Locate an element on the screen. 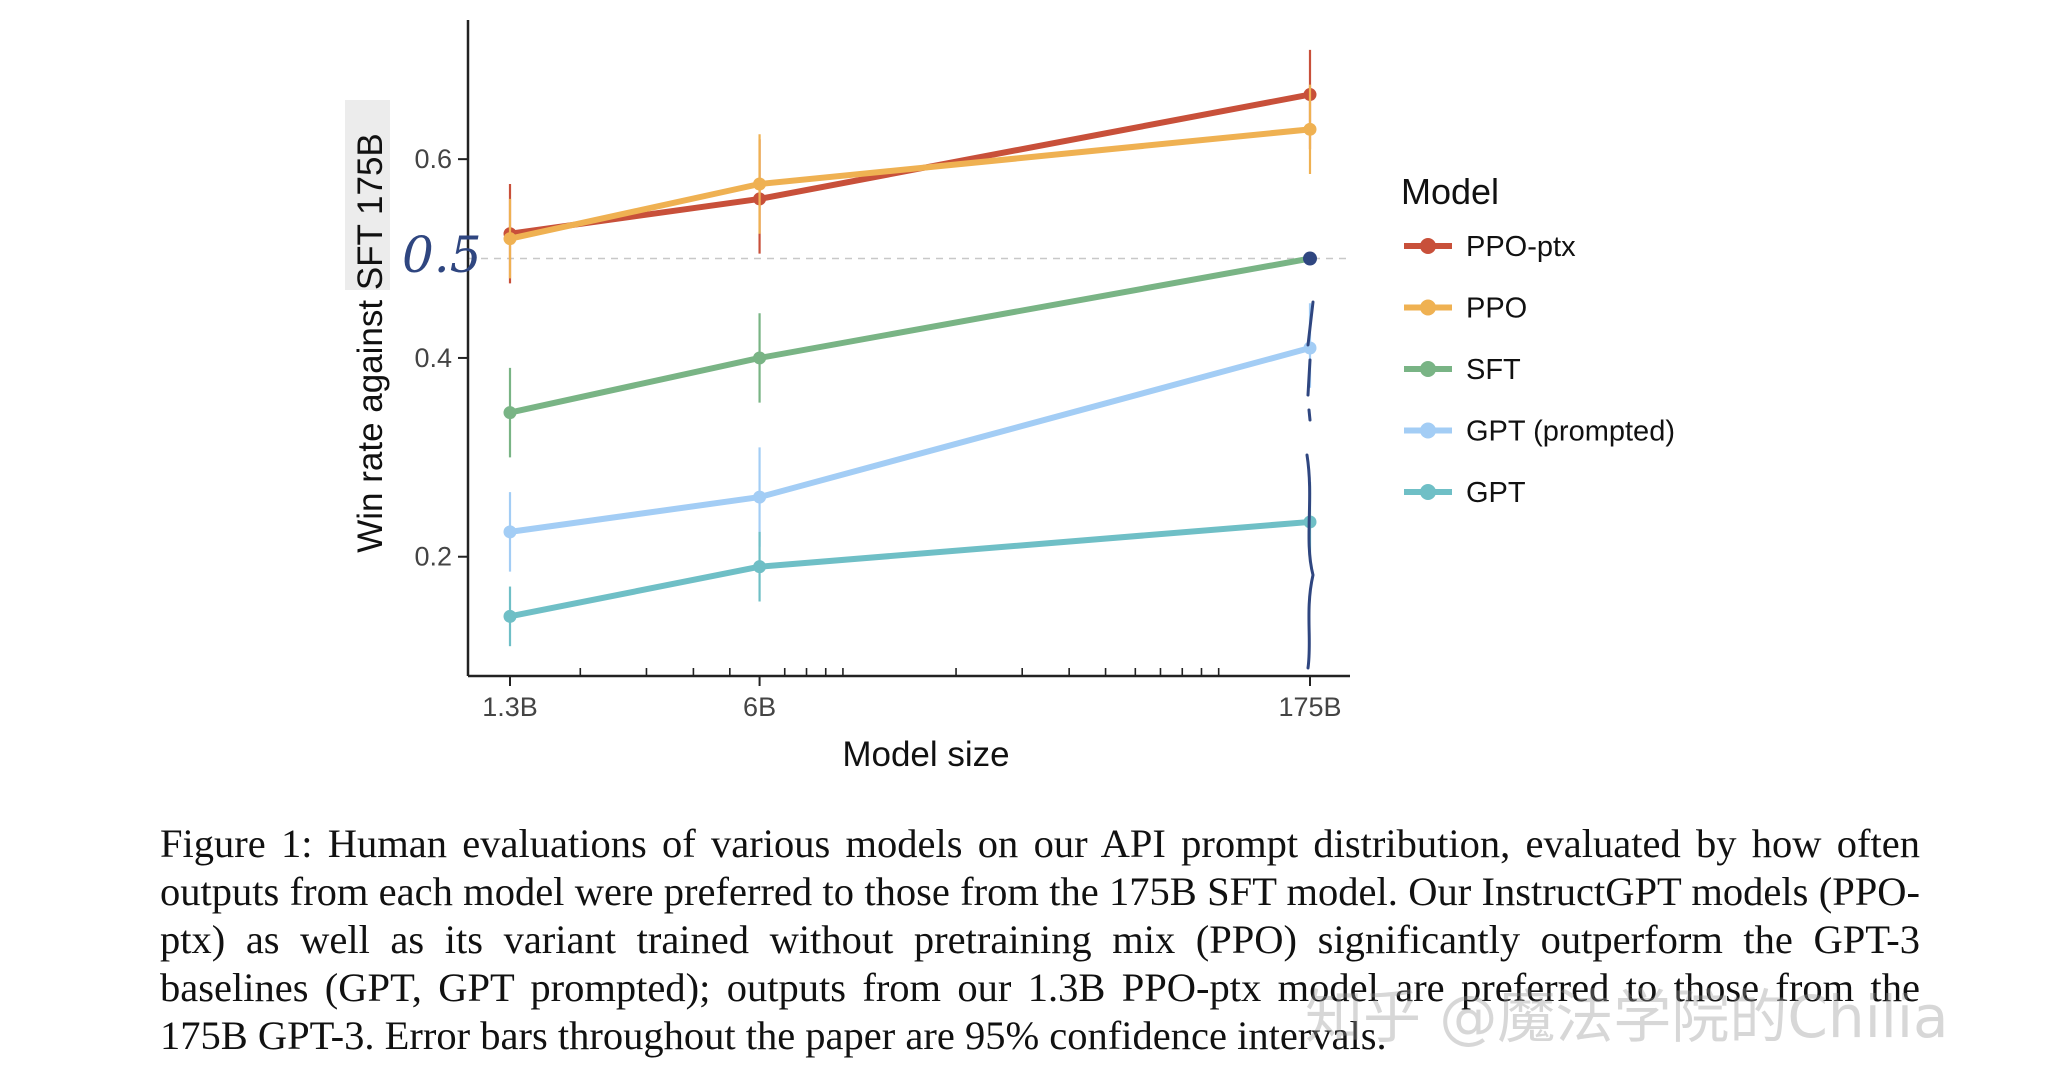 The image size is (2048, 1089). legend: Model PPO-ptx PPO SFT GPT (prompted) GPT is located at coordinates (1538, 340).